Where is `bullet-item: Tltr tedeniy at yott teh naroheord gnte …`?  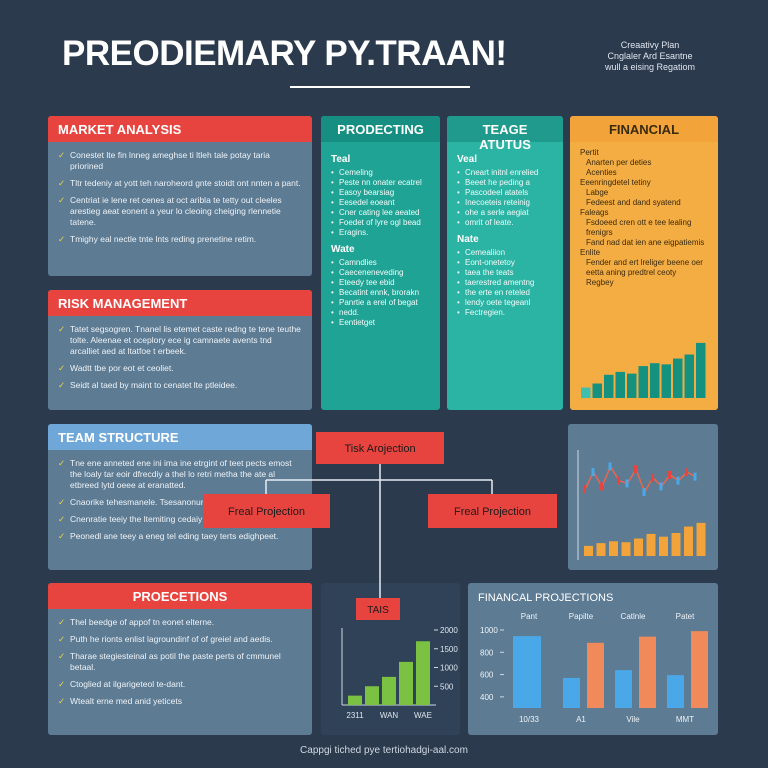
bullet-item: Tltr tedeniy at yott teh naroheord gnte … is located at coordinates (180, 183).